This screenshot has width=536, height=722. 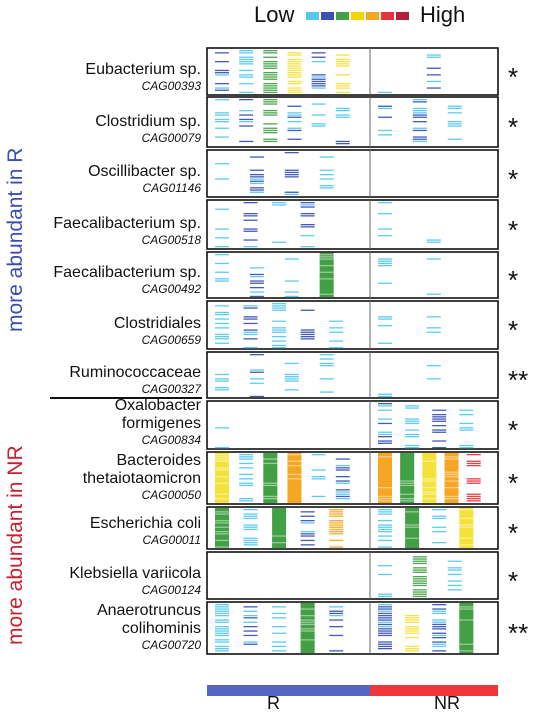 What do you see at coordinates (148, 121) in the screenshot?
I see `taxon-name: Clostridium sp.` at bounding box center [148, 121].